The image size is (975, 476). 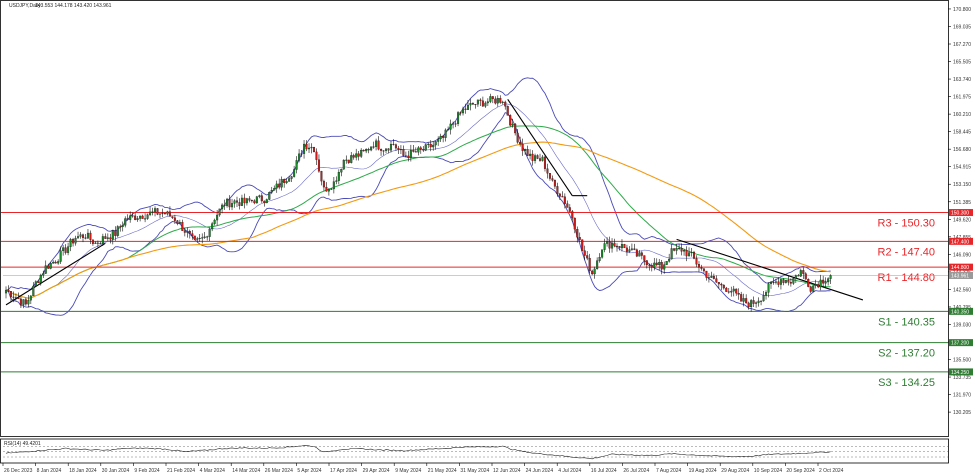 I want to click on x-tick-label-16: 24 Jun 2024, so click(x=540, y=471).